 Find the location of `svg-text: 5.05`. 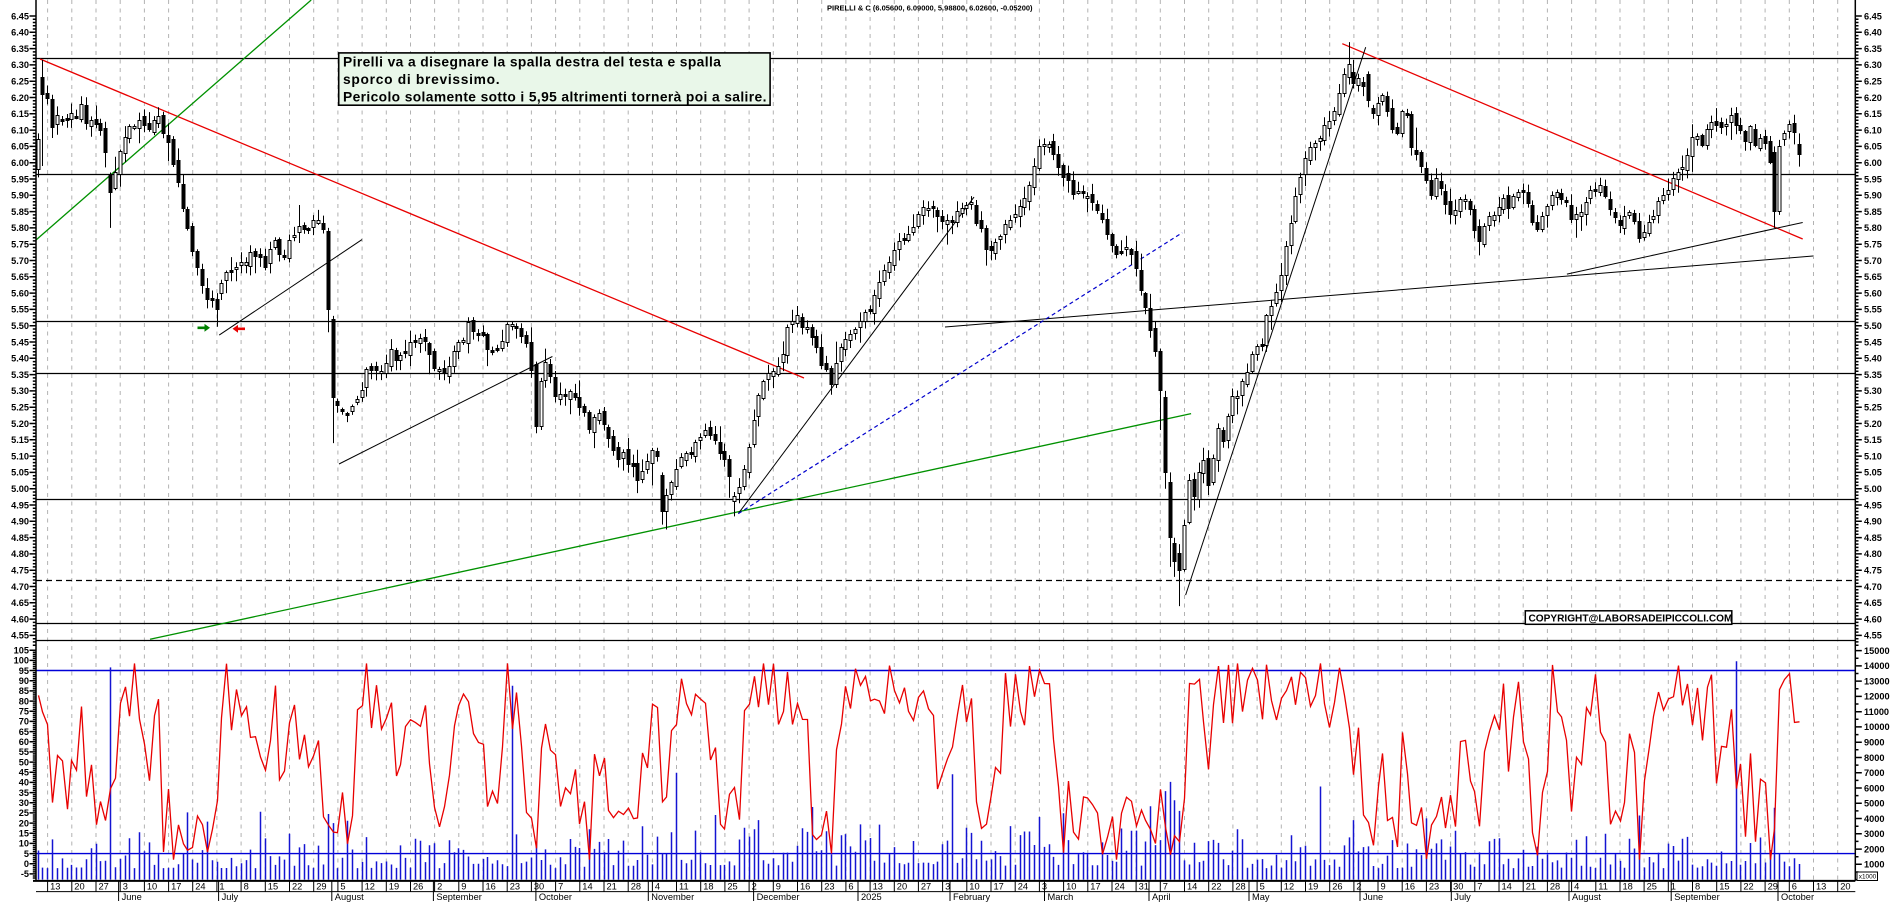

svg-text: 5.05 is located at coordinates (20, 473).